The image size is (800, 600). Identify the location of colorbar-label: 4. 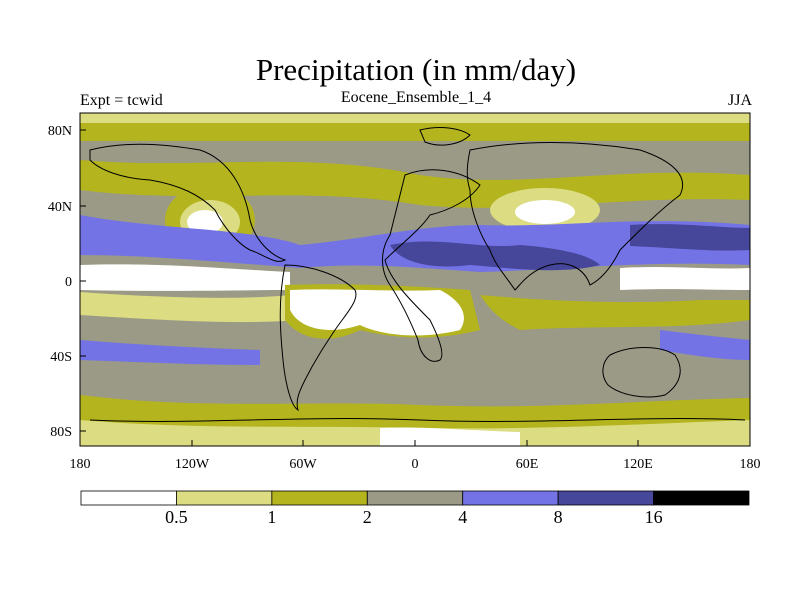
(463, 517).